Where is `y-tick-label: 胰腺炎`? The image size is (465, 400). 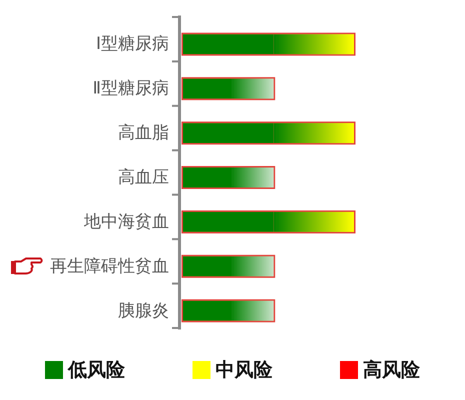
y-tick-label: 胰腺炎 is located at coordinates (143, 310).